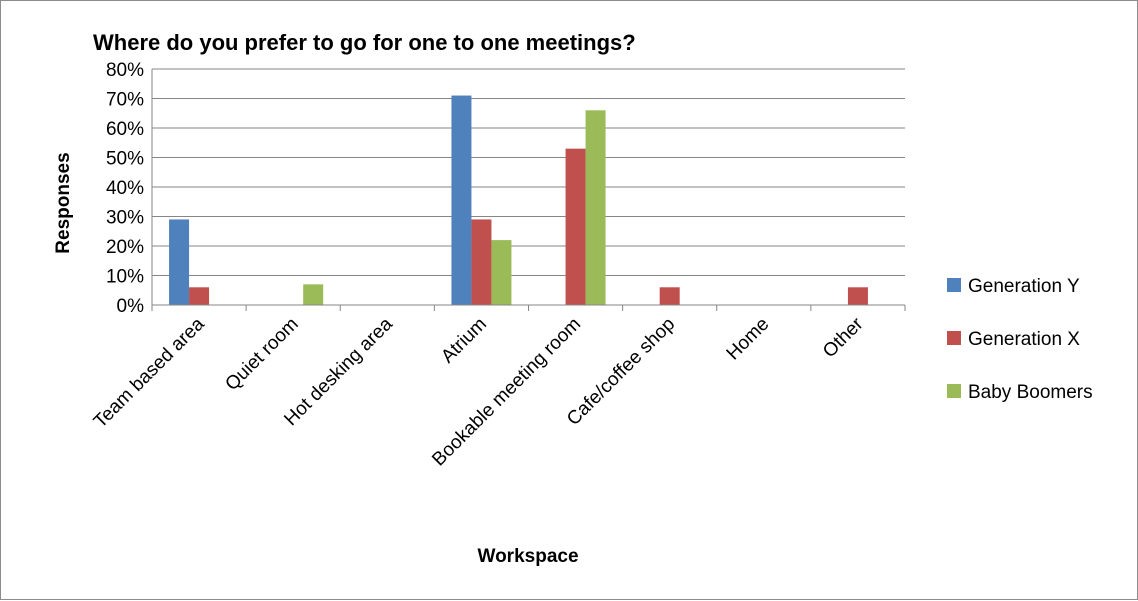  I want to click on y-tick-label: 80%, so click(125, 70).